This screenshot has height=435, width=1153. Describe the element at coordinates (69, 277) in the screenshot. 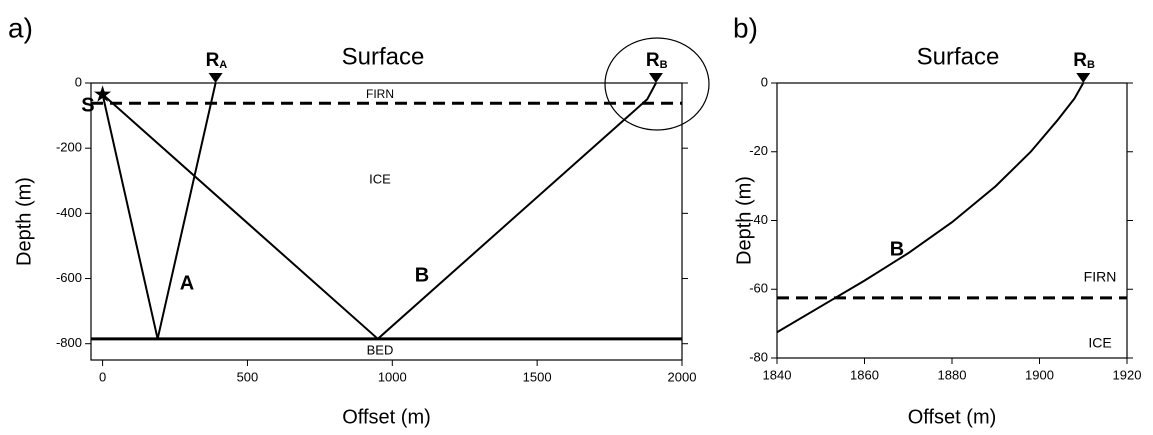

I see `y-tick-label: -600` at that location.